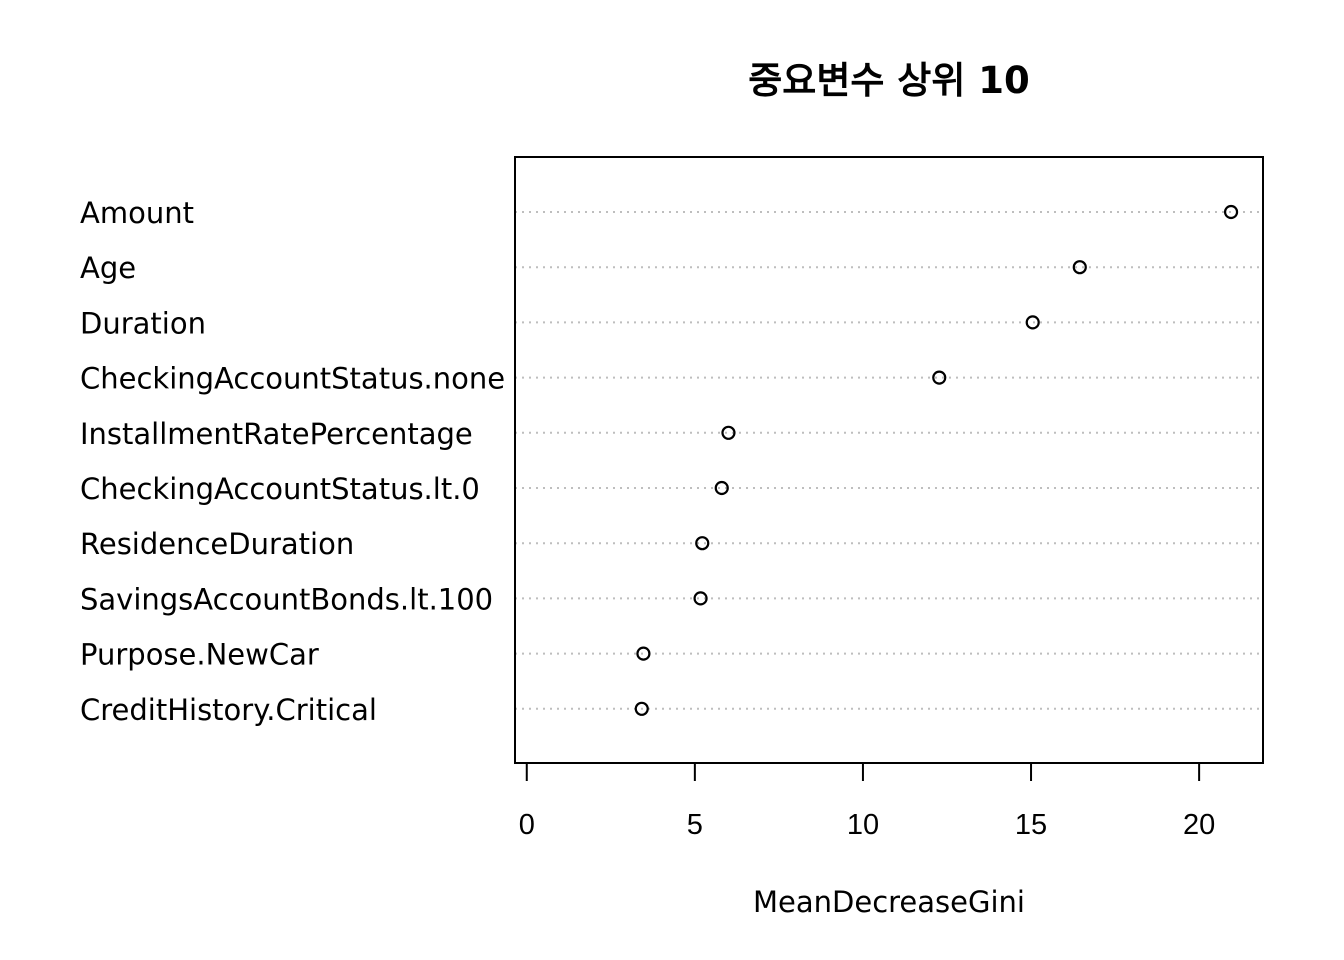 Image resolution: width=1344 pixels, height=960 pixels. What do you see at coordinates (695, 825) in the screenshot?
I see `x-tick-label: 5` at bounding box center [695, 825].